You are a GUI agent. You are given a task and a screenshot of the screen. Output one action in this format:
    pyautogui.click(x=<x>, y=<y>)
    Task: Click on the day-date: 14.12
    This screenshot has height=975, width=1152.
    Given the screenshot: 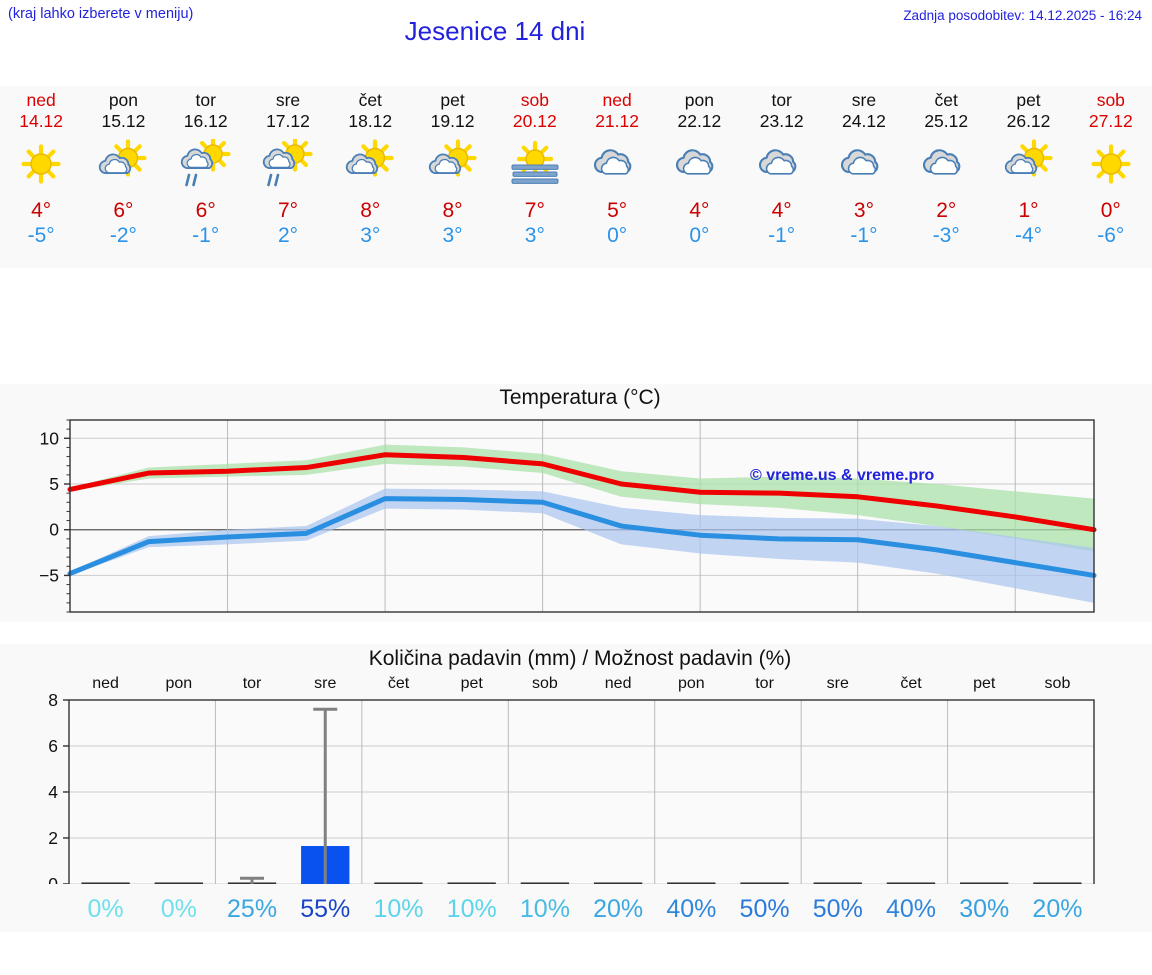 What is the action you would take?
    pyautogui.click(x=41, y=121)
    